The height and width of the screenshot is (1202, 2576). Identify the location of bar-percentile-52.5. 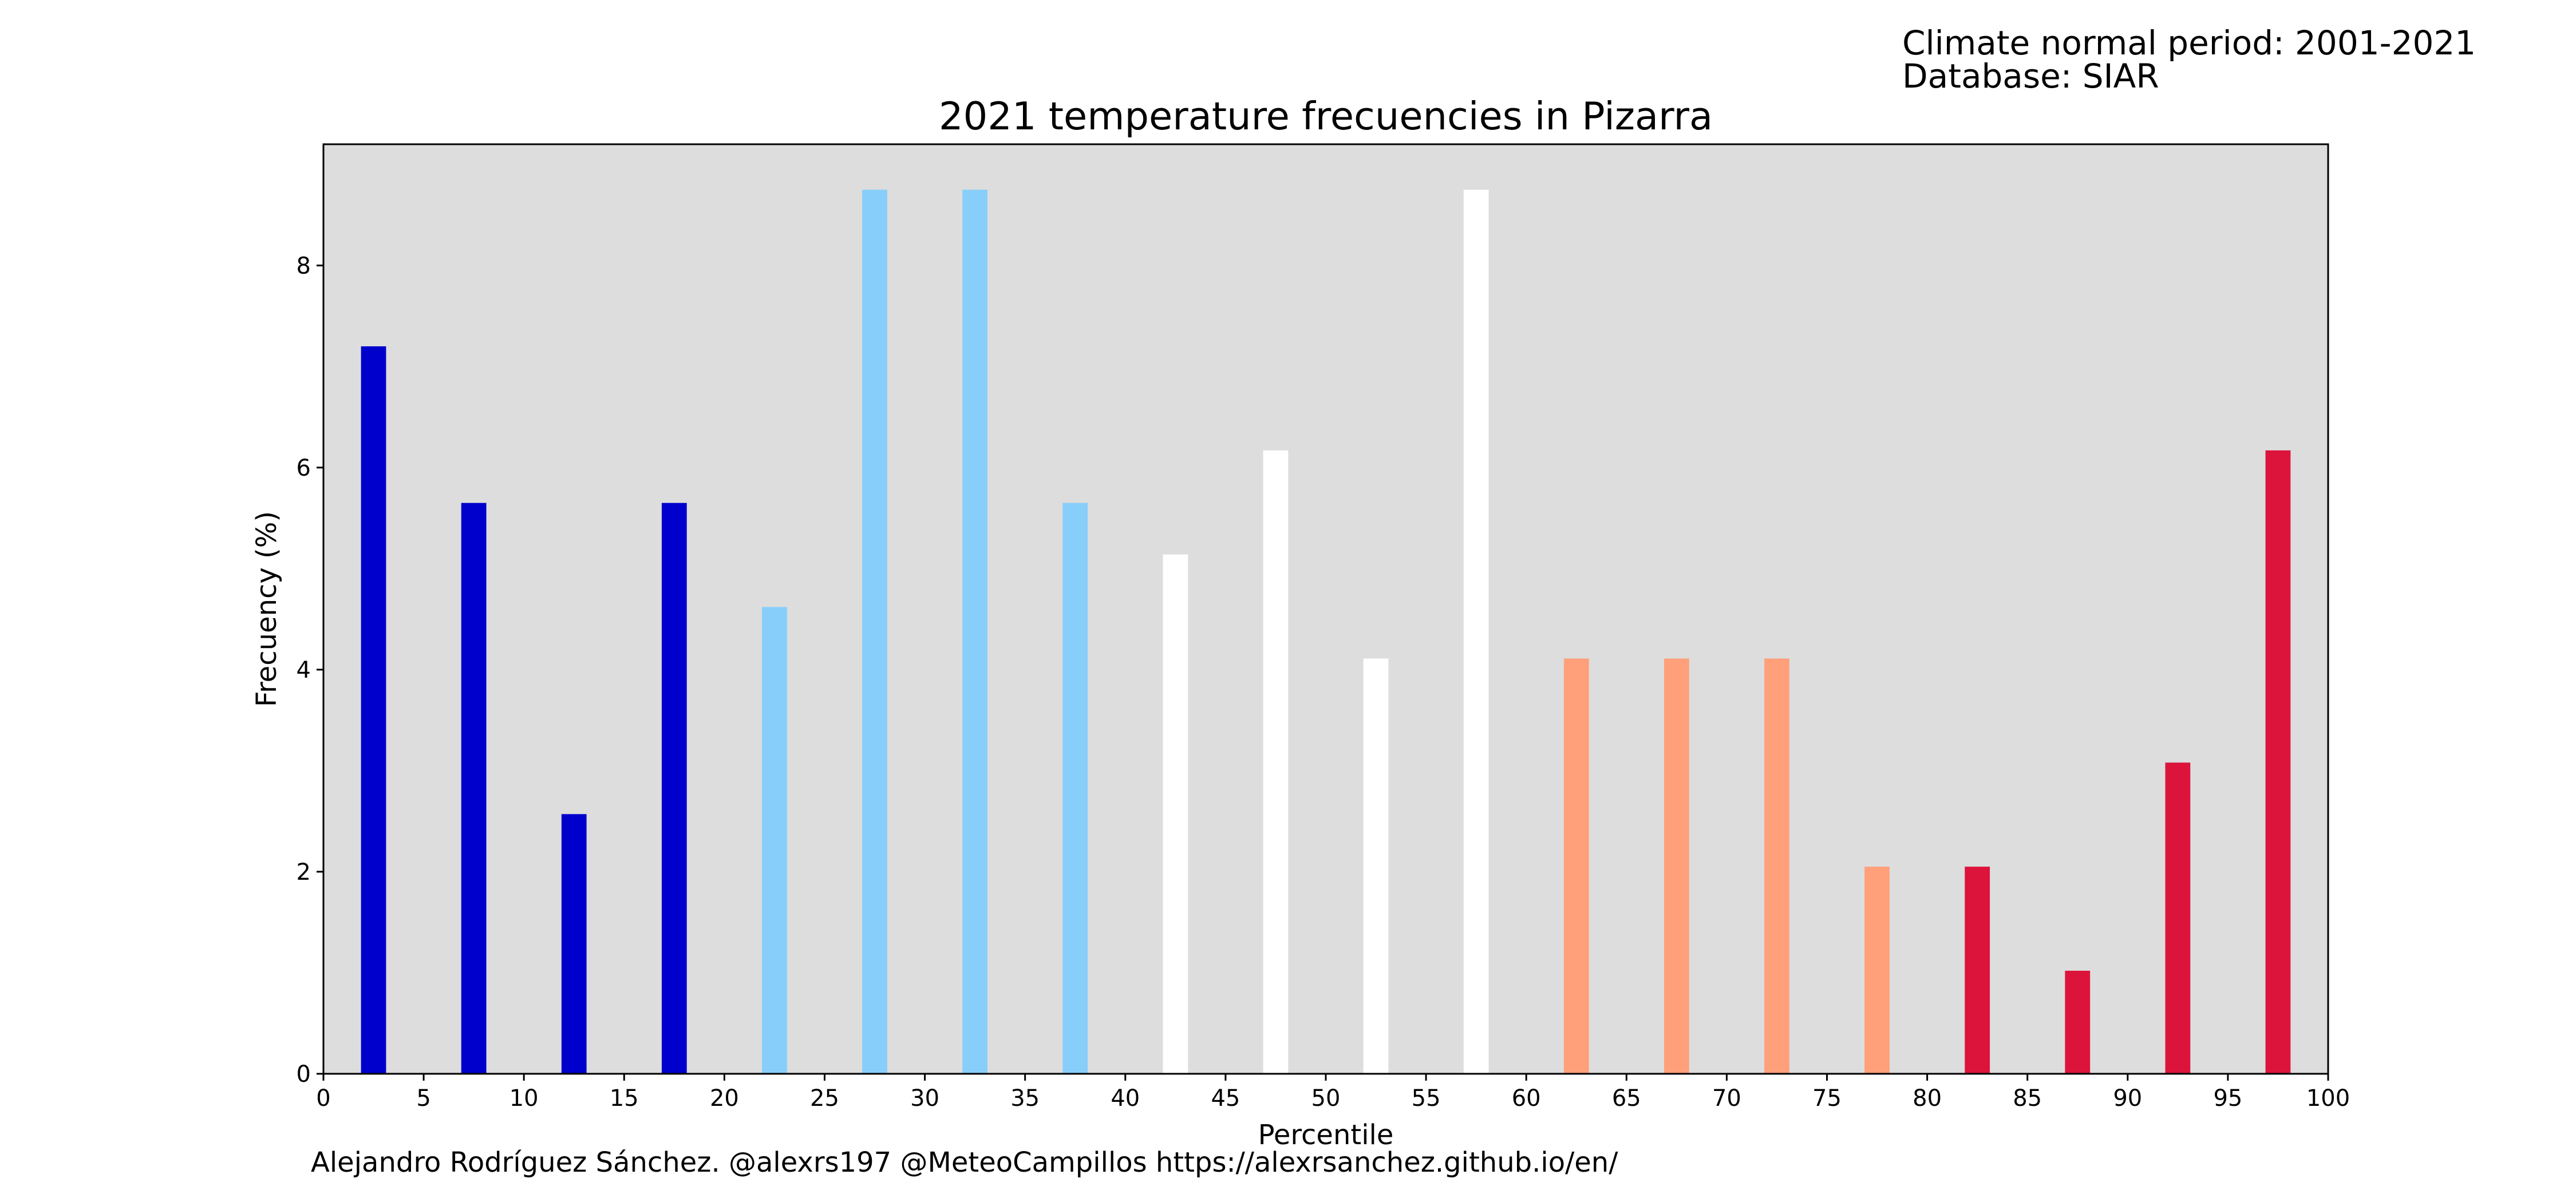
(1376, 866).